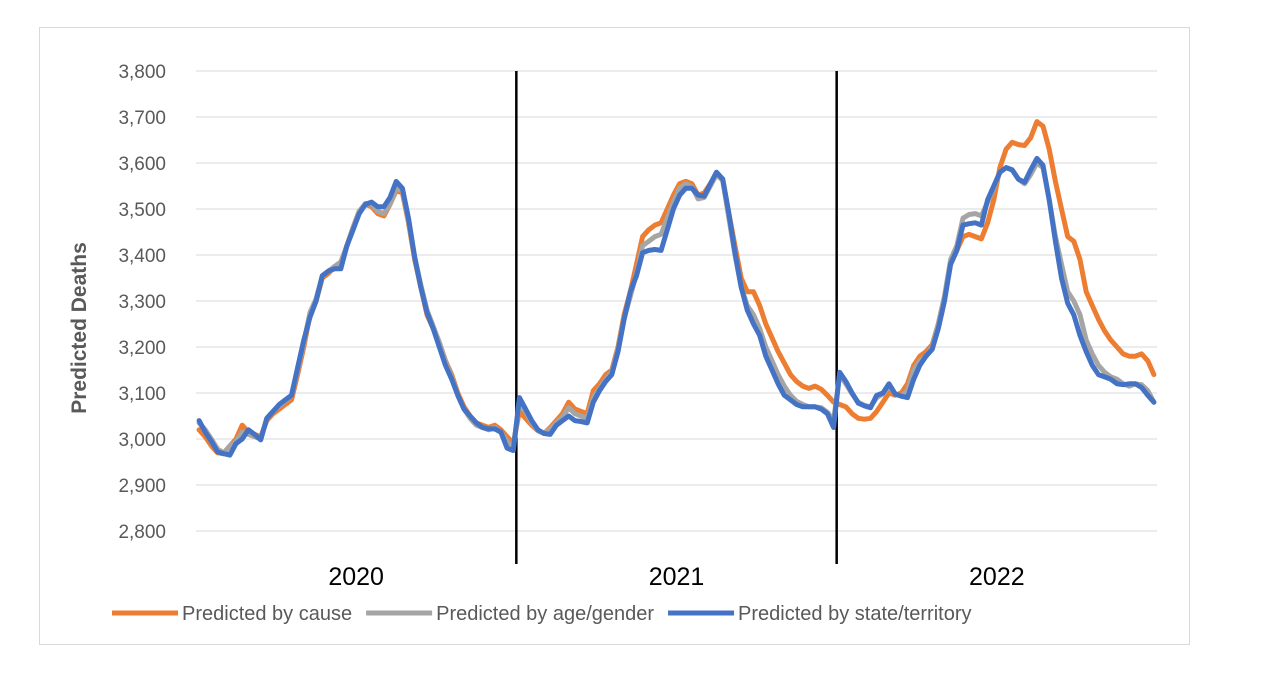 This screenshot has height=673, width=1263. Describe the element at coordinates (545, 614) in the screenshot. I see `legend-label: Predicted by age/gender` at that location.